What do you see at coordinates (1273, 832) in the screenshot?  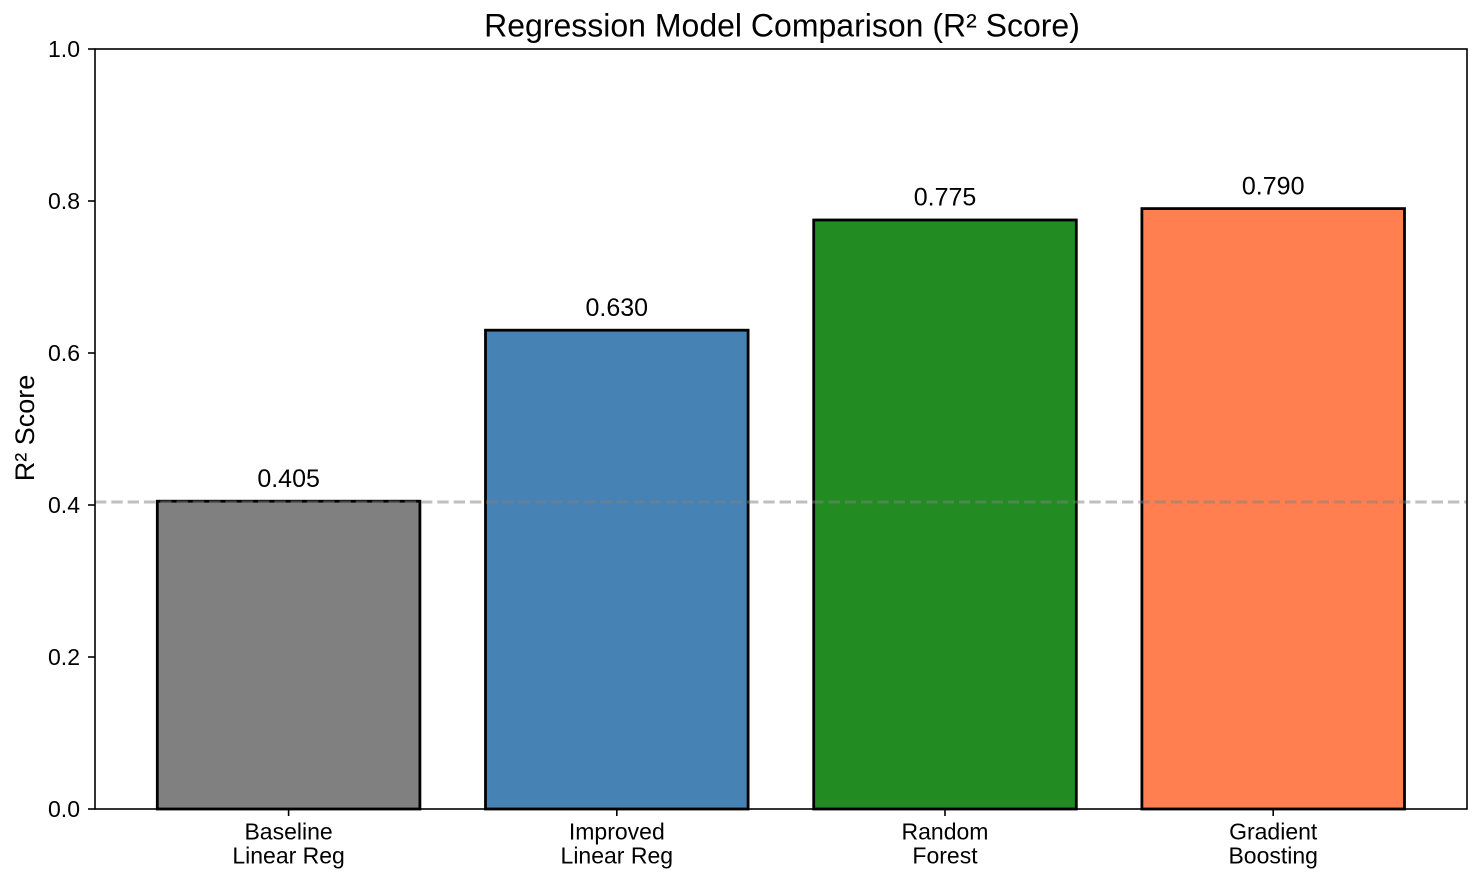 I see `svg-text: Gradient` at bounding box center [1273, 832].